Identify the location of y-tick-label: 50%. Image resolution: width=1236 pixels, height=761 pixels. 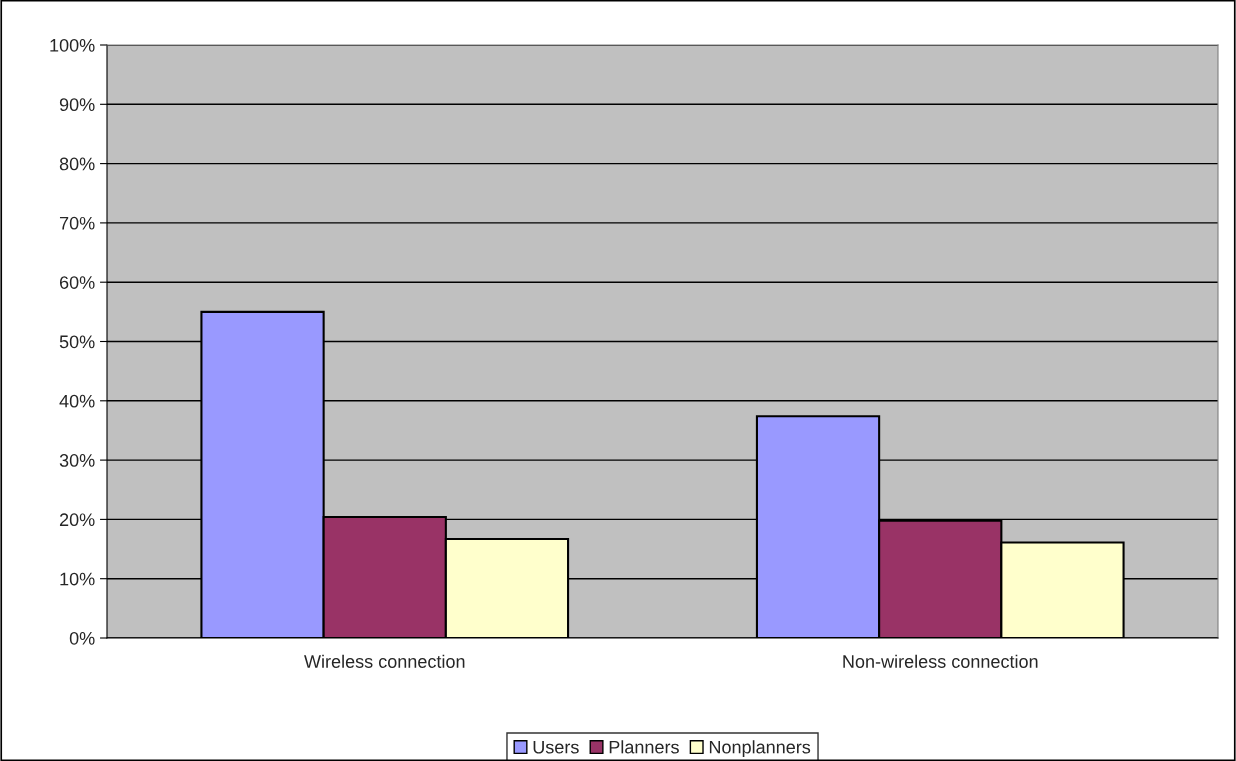
(77, 342).